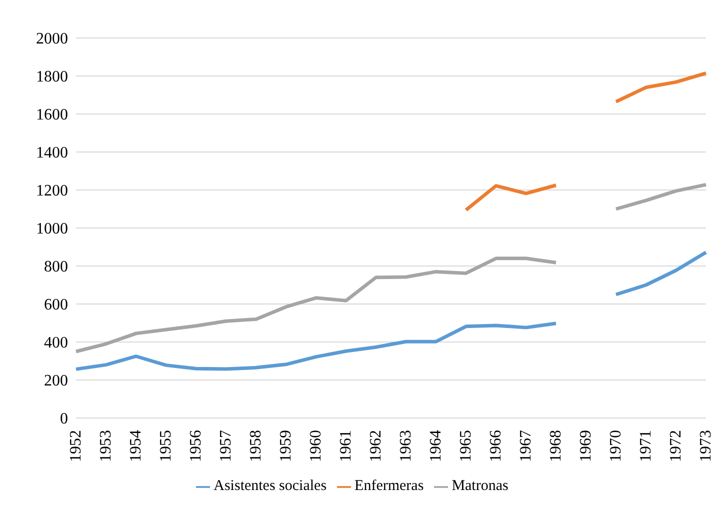  I want to click on x-tick-label: 1965, so click(466, 446).